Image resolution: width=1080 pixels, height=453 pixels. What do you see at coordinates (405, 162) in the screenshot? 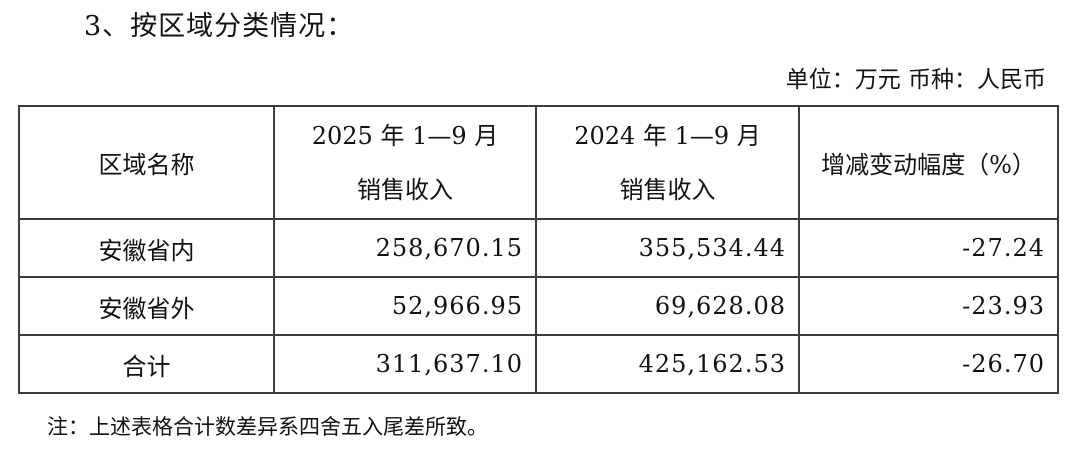
I see `header-cell-2025-revenue: 2025 年 1—9 月 销售收入` at bounding box center [405, 162].